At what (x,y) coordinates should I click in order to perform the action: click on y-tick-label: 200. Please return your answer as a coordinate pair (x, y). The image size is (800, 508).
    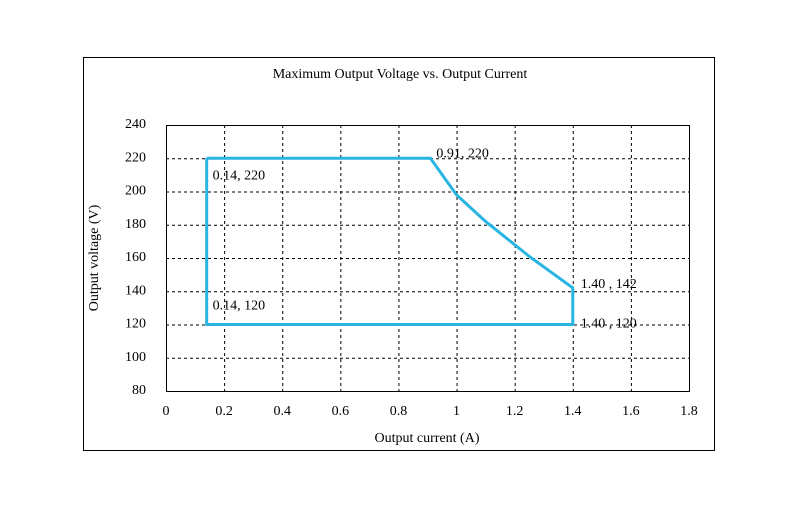
    Looking at the image, I should click on (135, 191).